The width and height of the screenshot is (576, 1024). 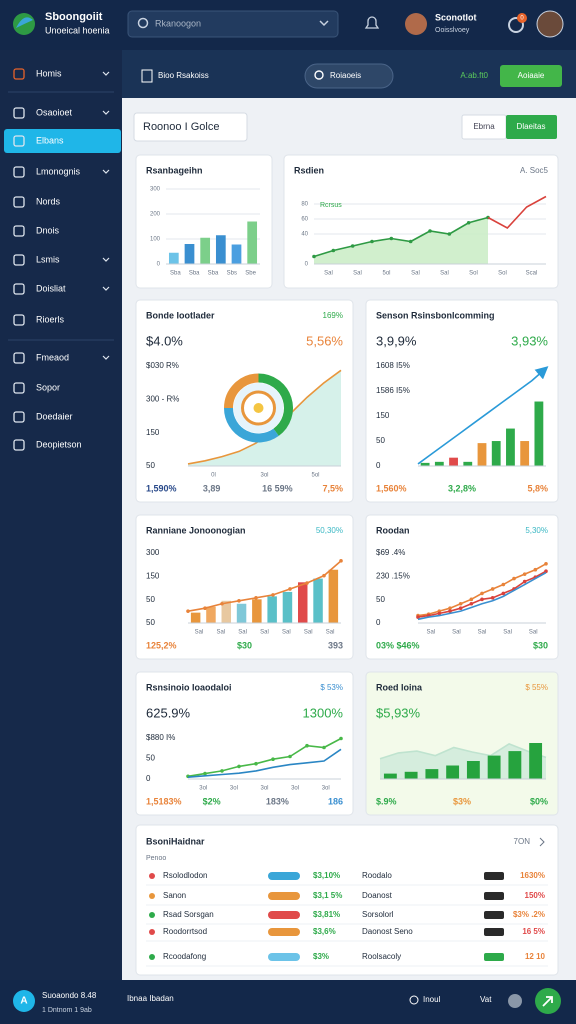 What do you see at coordinates (48, 259) in the screenshot?
I see `nav-item: Lsmis` at bounding box center [48, 259].